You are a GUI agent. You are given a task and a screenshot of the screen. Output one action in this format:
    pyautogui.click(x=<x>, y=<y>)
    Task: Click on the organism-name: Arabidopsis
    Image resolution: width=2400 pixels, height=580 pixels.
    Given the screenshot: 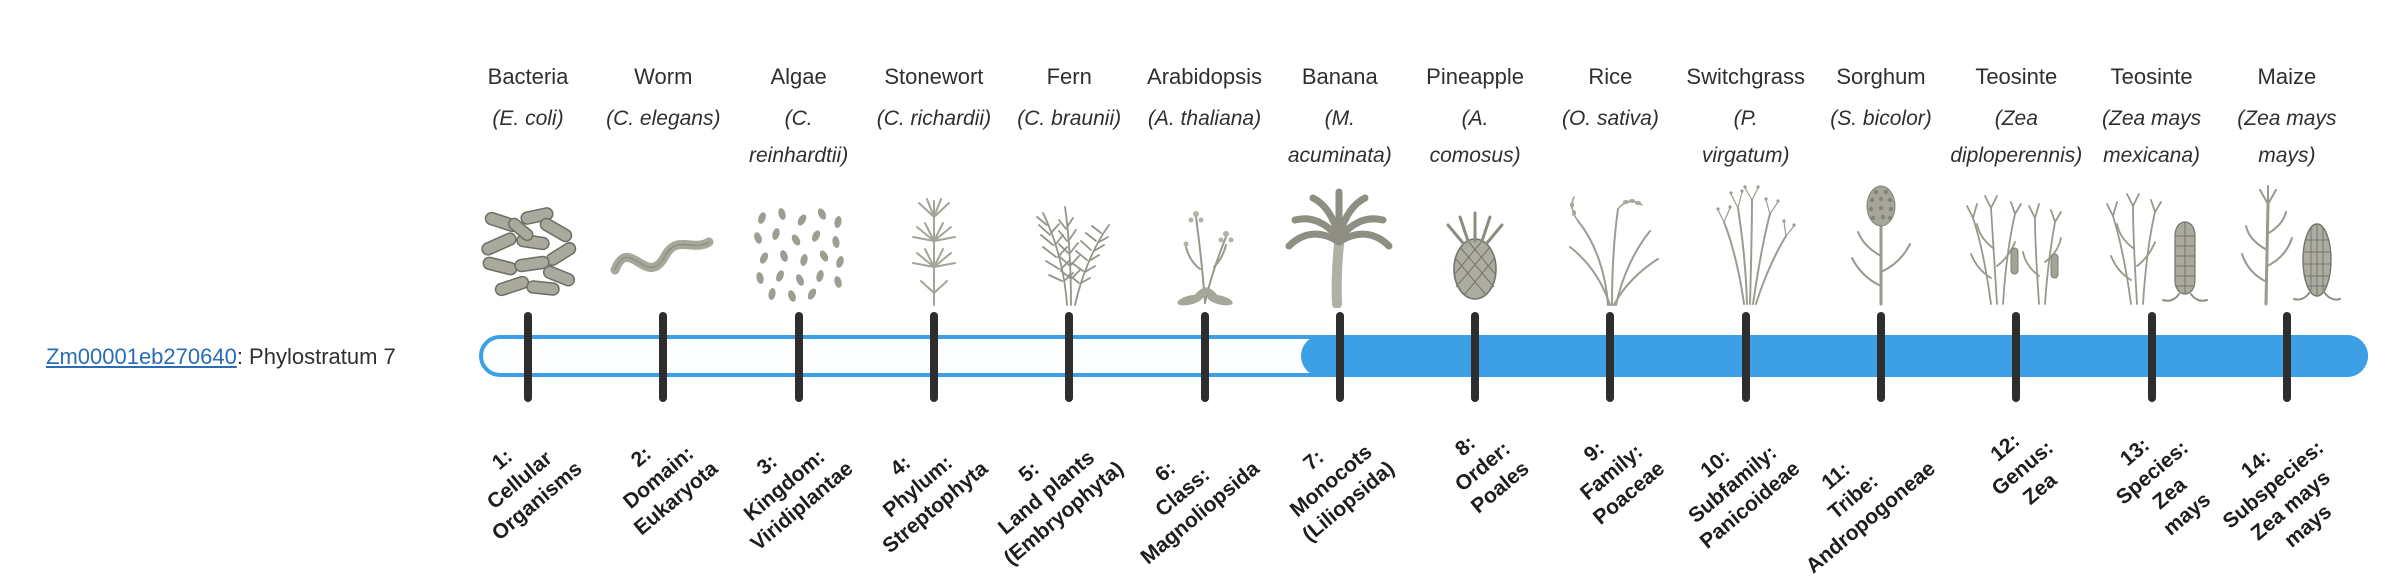 What is the action you would take?
    pyautogui.click(x=1204, y=76)
    